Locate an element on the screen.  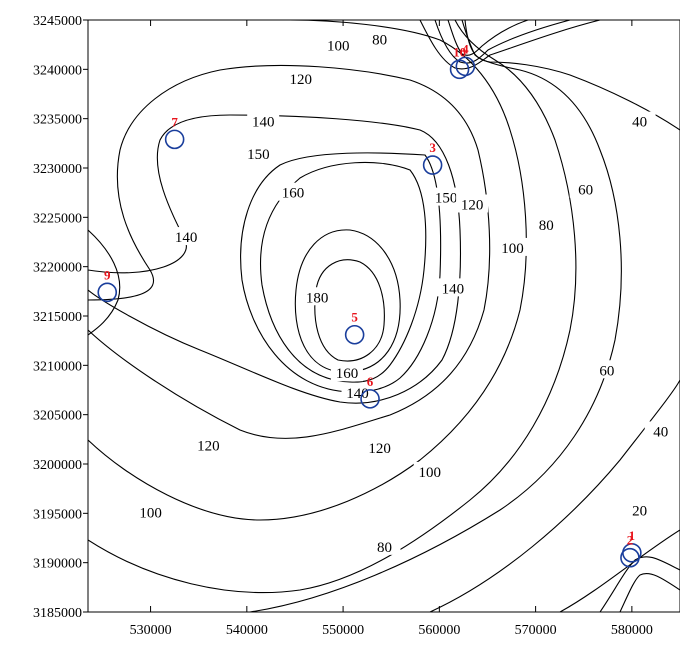
well-label: 10 is located at coordinates (459, 51).